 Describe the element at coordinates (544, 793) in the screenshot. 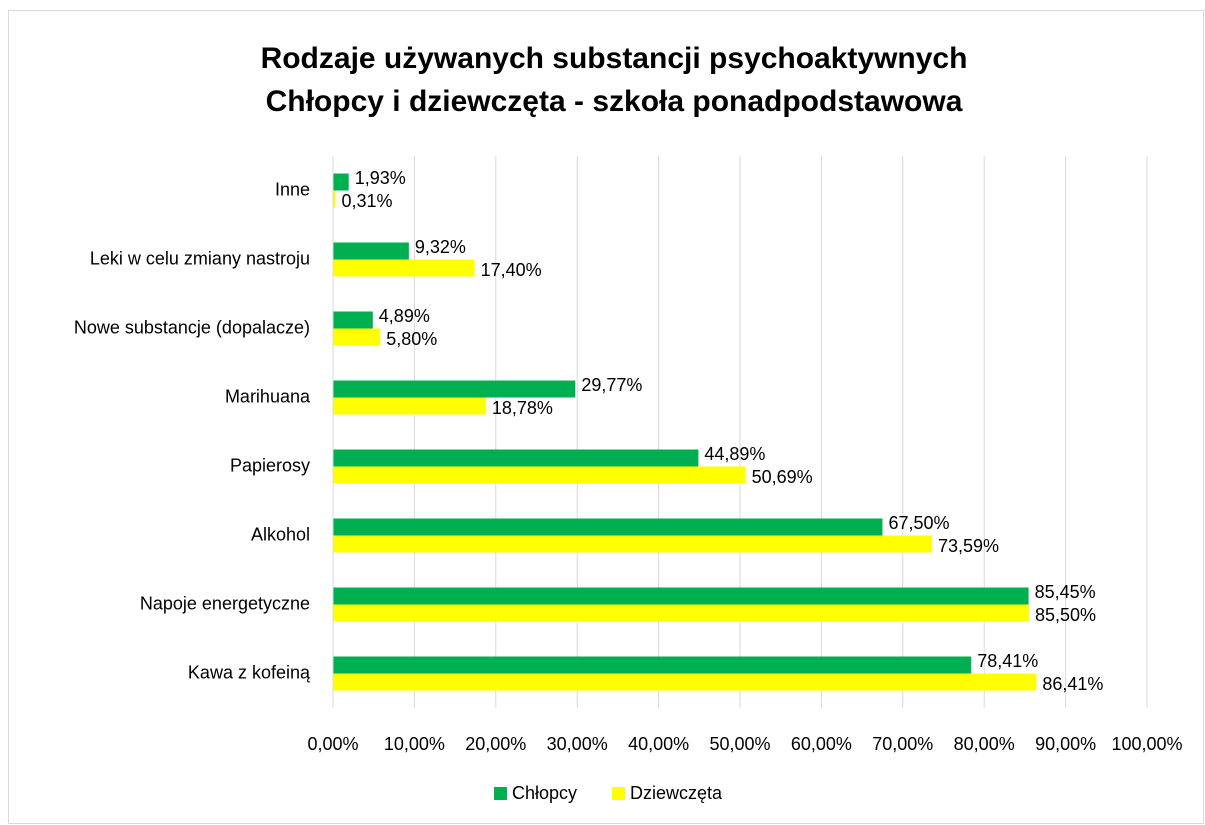

I see `legend-label: Chłopcy` at that location.